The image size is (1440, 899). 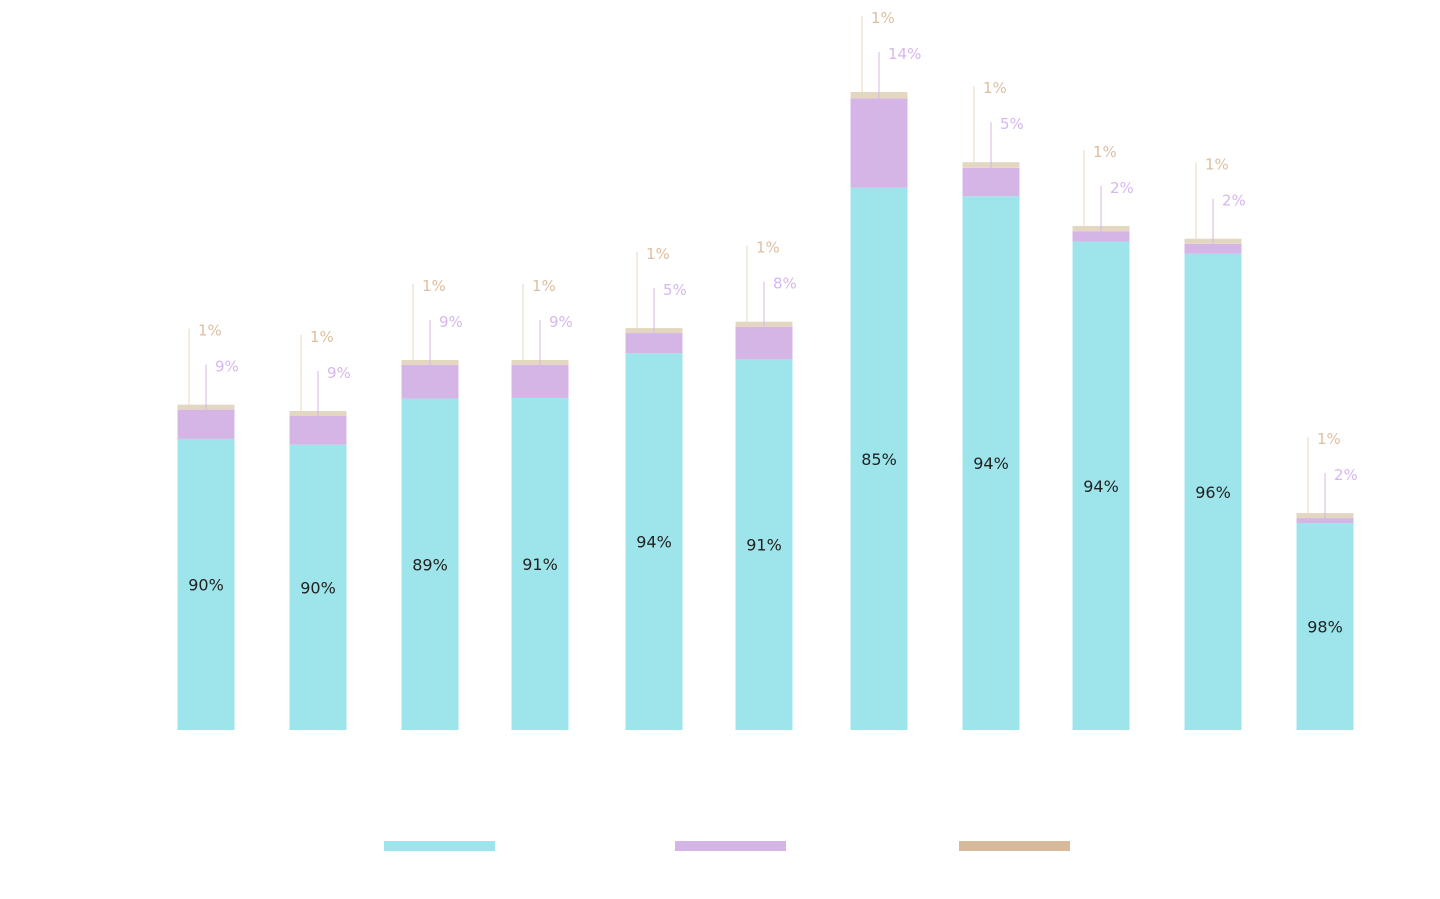 I want to click on bar-stack: 94% 2% 1%, so click(x=1103, y=437).